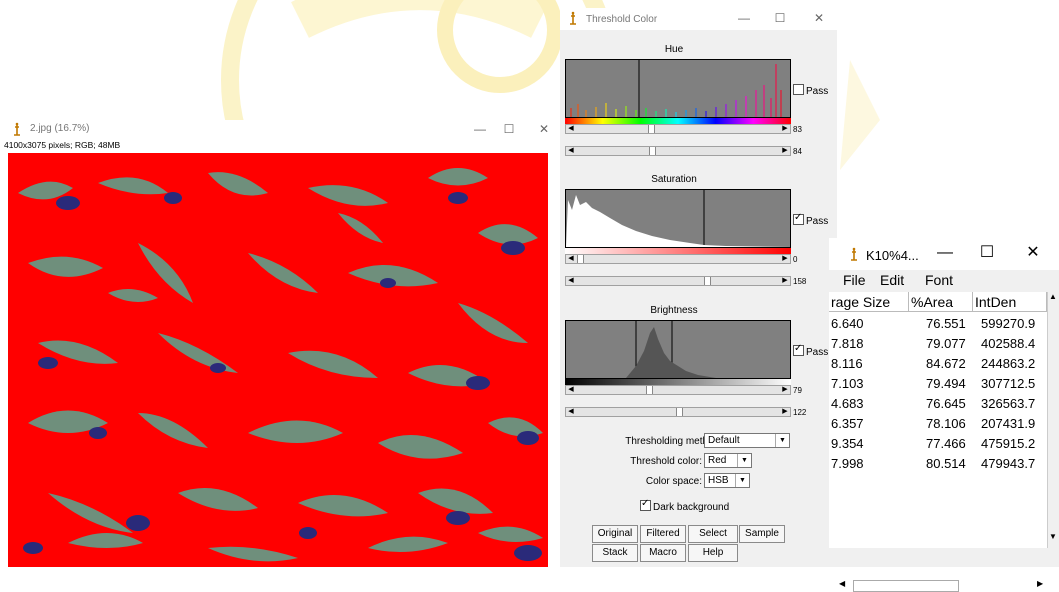 This screenshot has width=1059, height=592. I want to click on hue-histogram, so click(678, 88).